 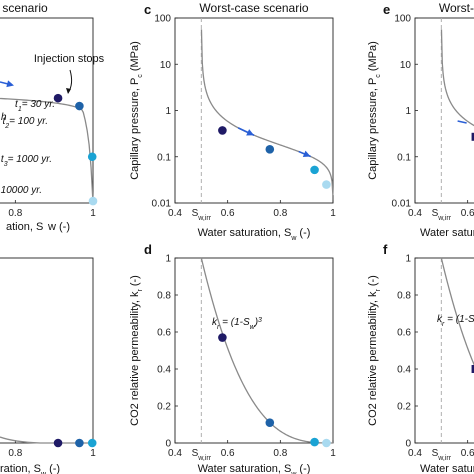 I want to click on f-y-tick-label: 0.2, so click(x=404, y=407).